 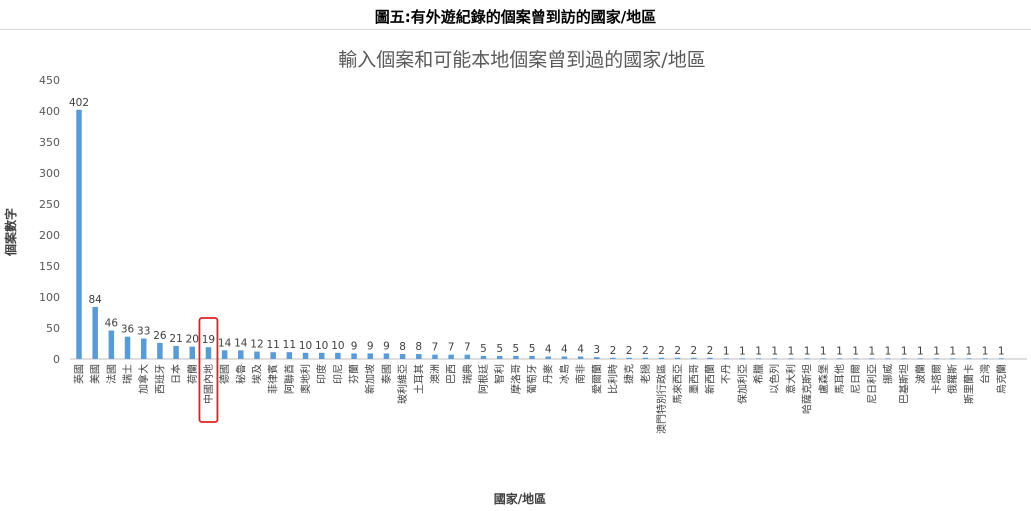 I want to click on x-tick-label: 意大利, so click(x=790, y=379).